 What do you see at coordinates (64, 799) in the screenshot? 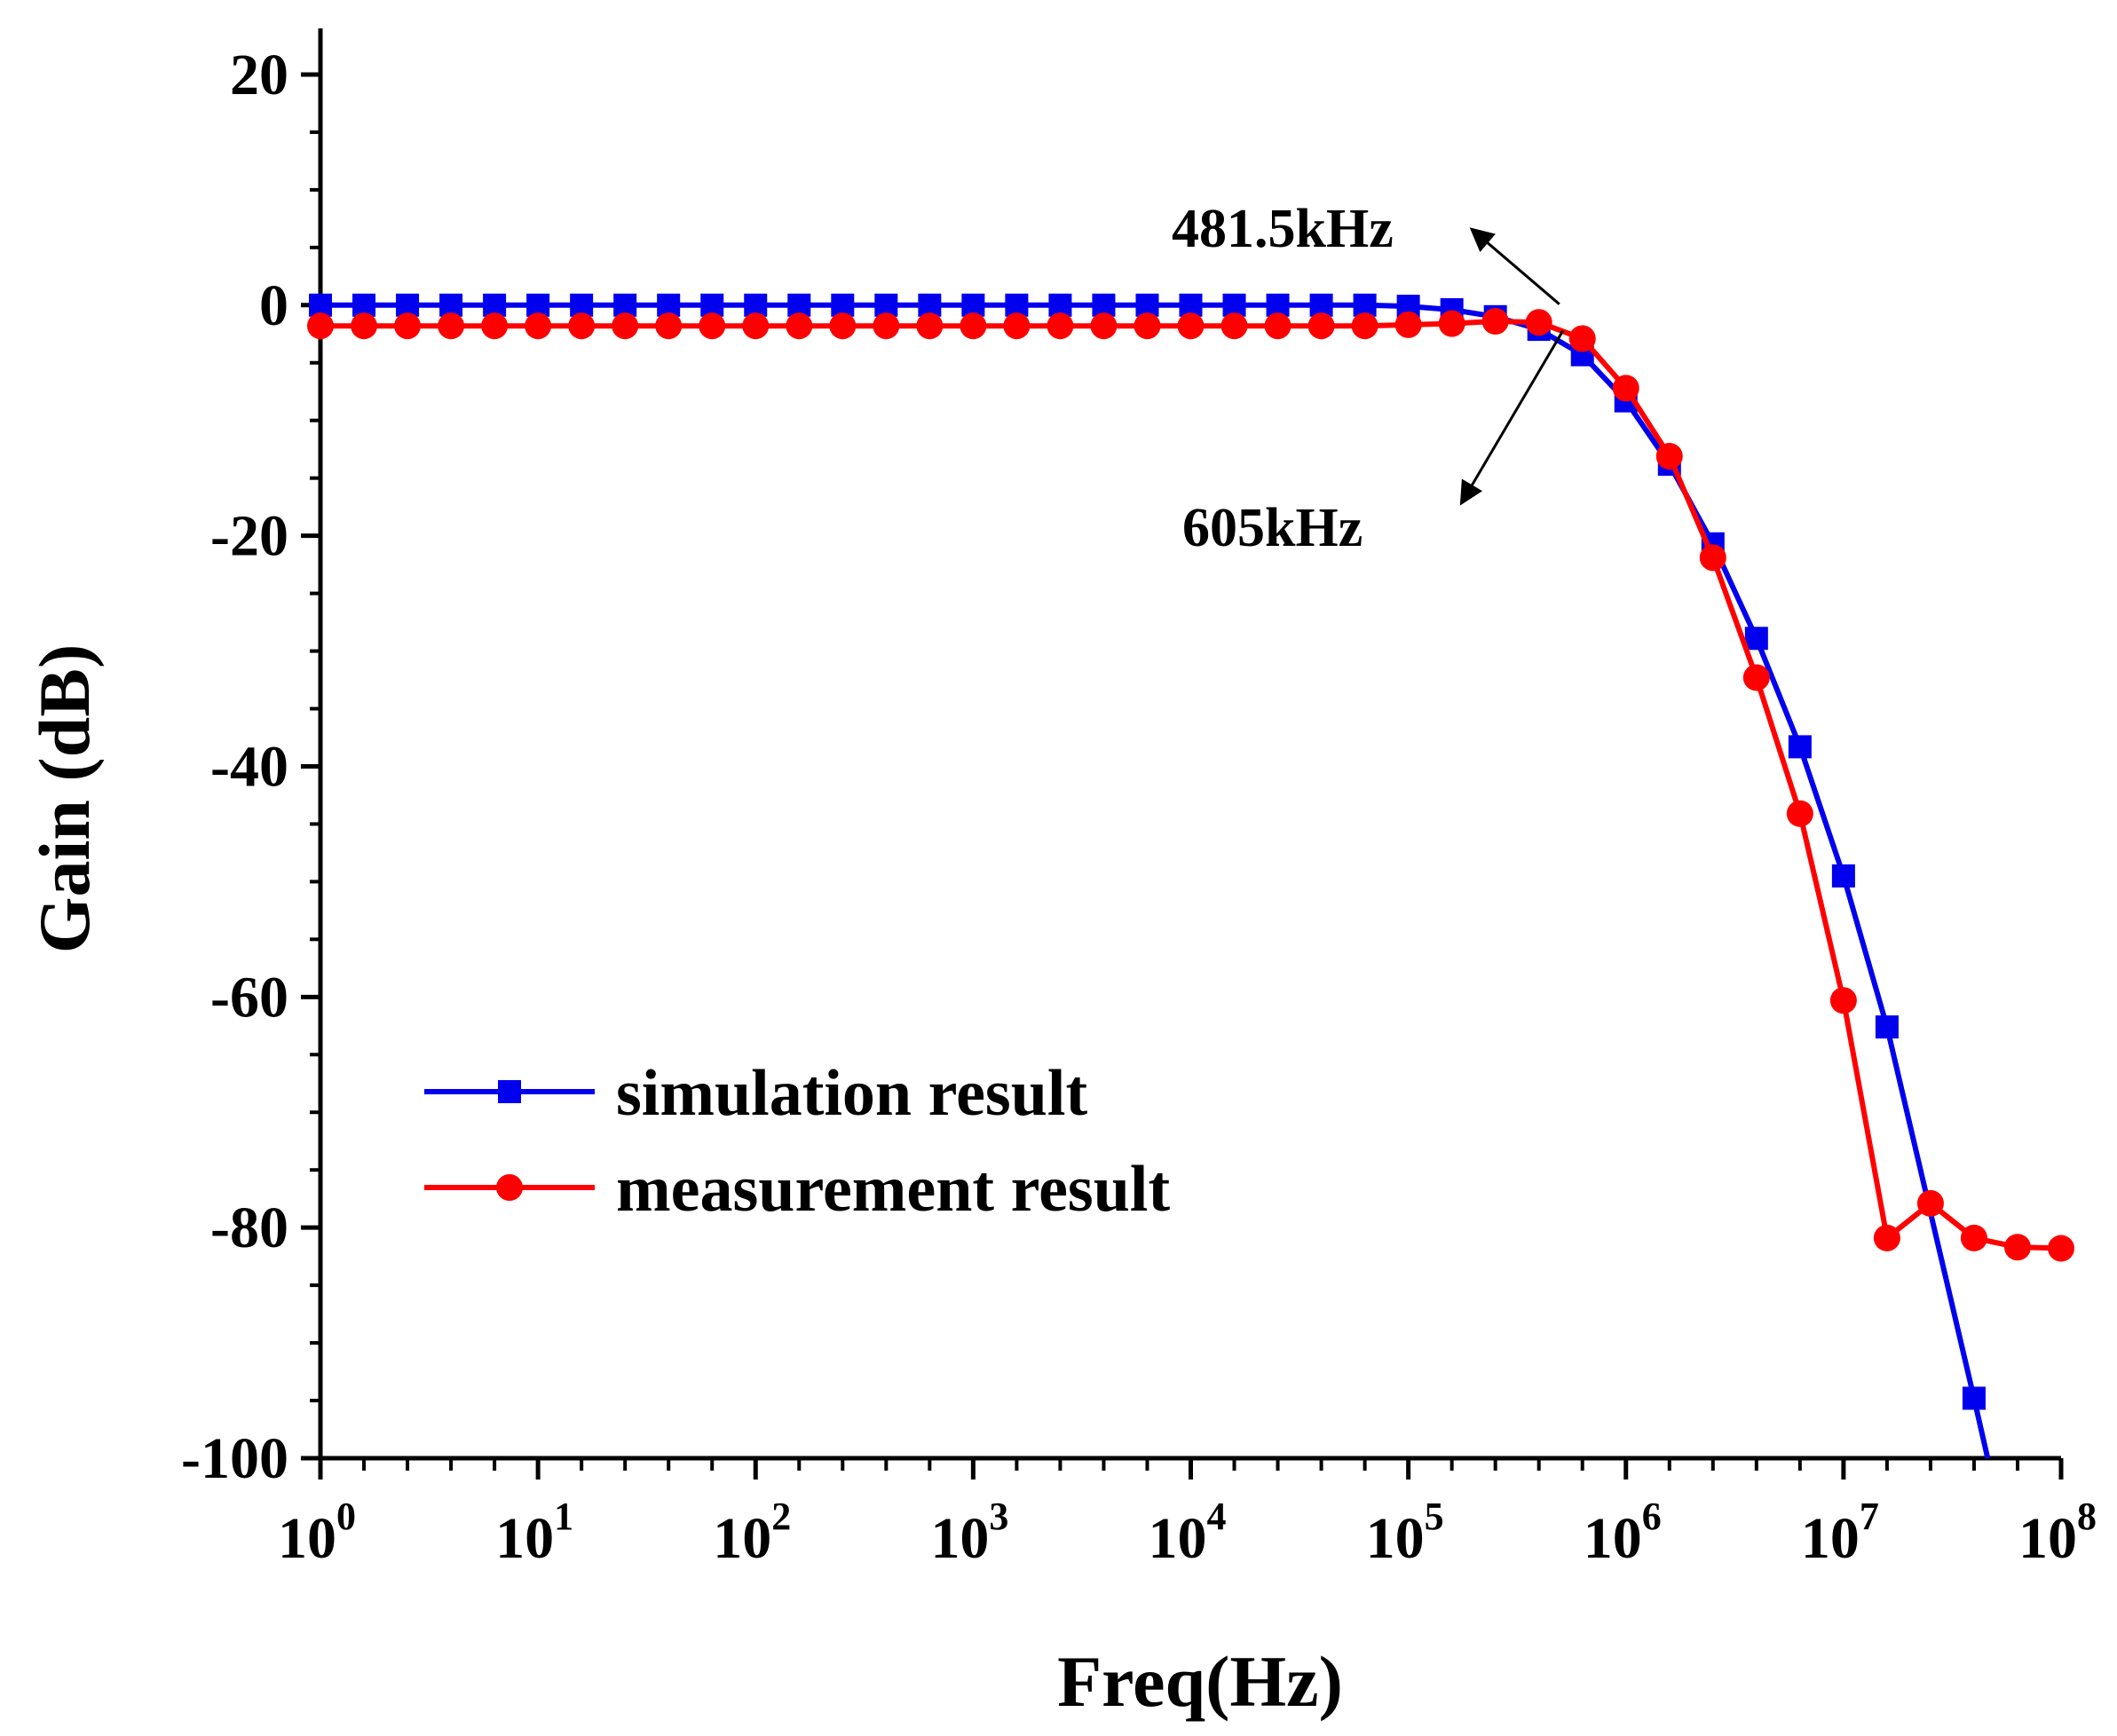
I see `y-axis-title: Gain (dB)` at bounding box center [64, 799].